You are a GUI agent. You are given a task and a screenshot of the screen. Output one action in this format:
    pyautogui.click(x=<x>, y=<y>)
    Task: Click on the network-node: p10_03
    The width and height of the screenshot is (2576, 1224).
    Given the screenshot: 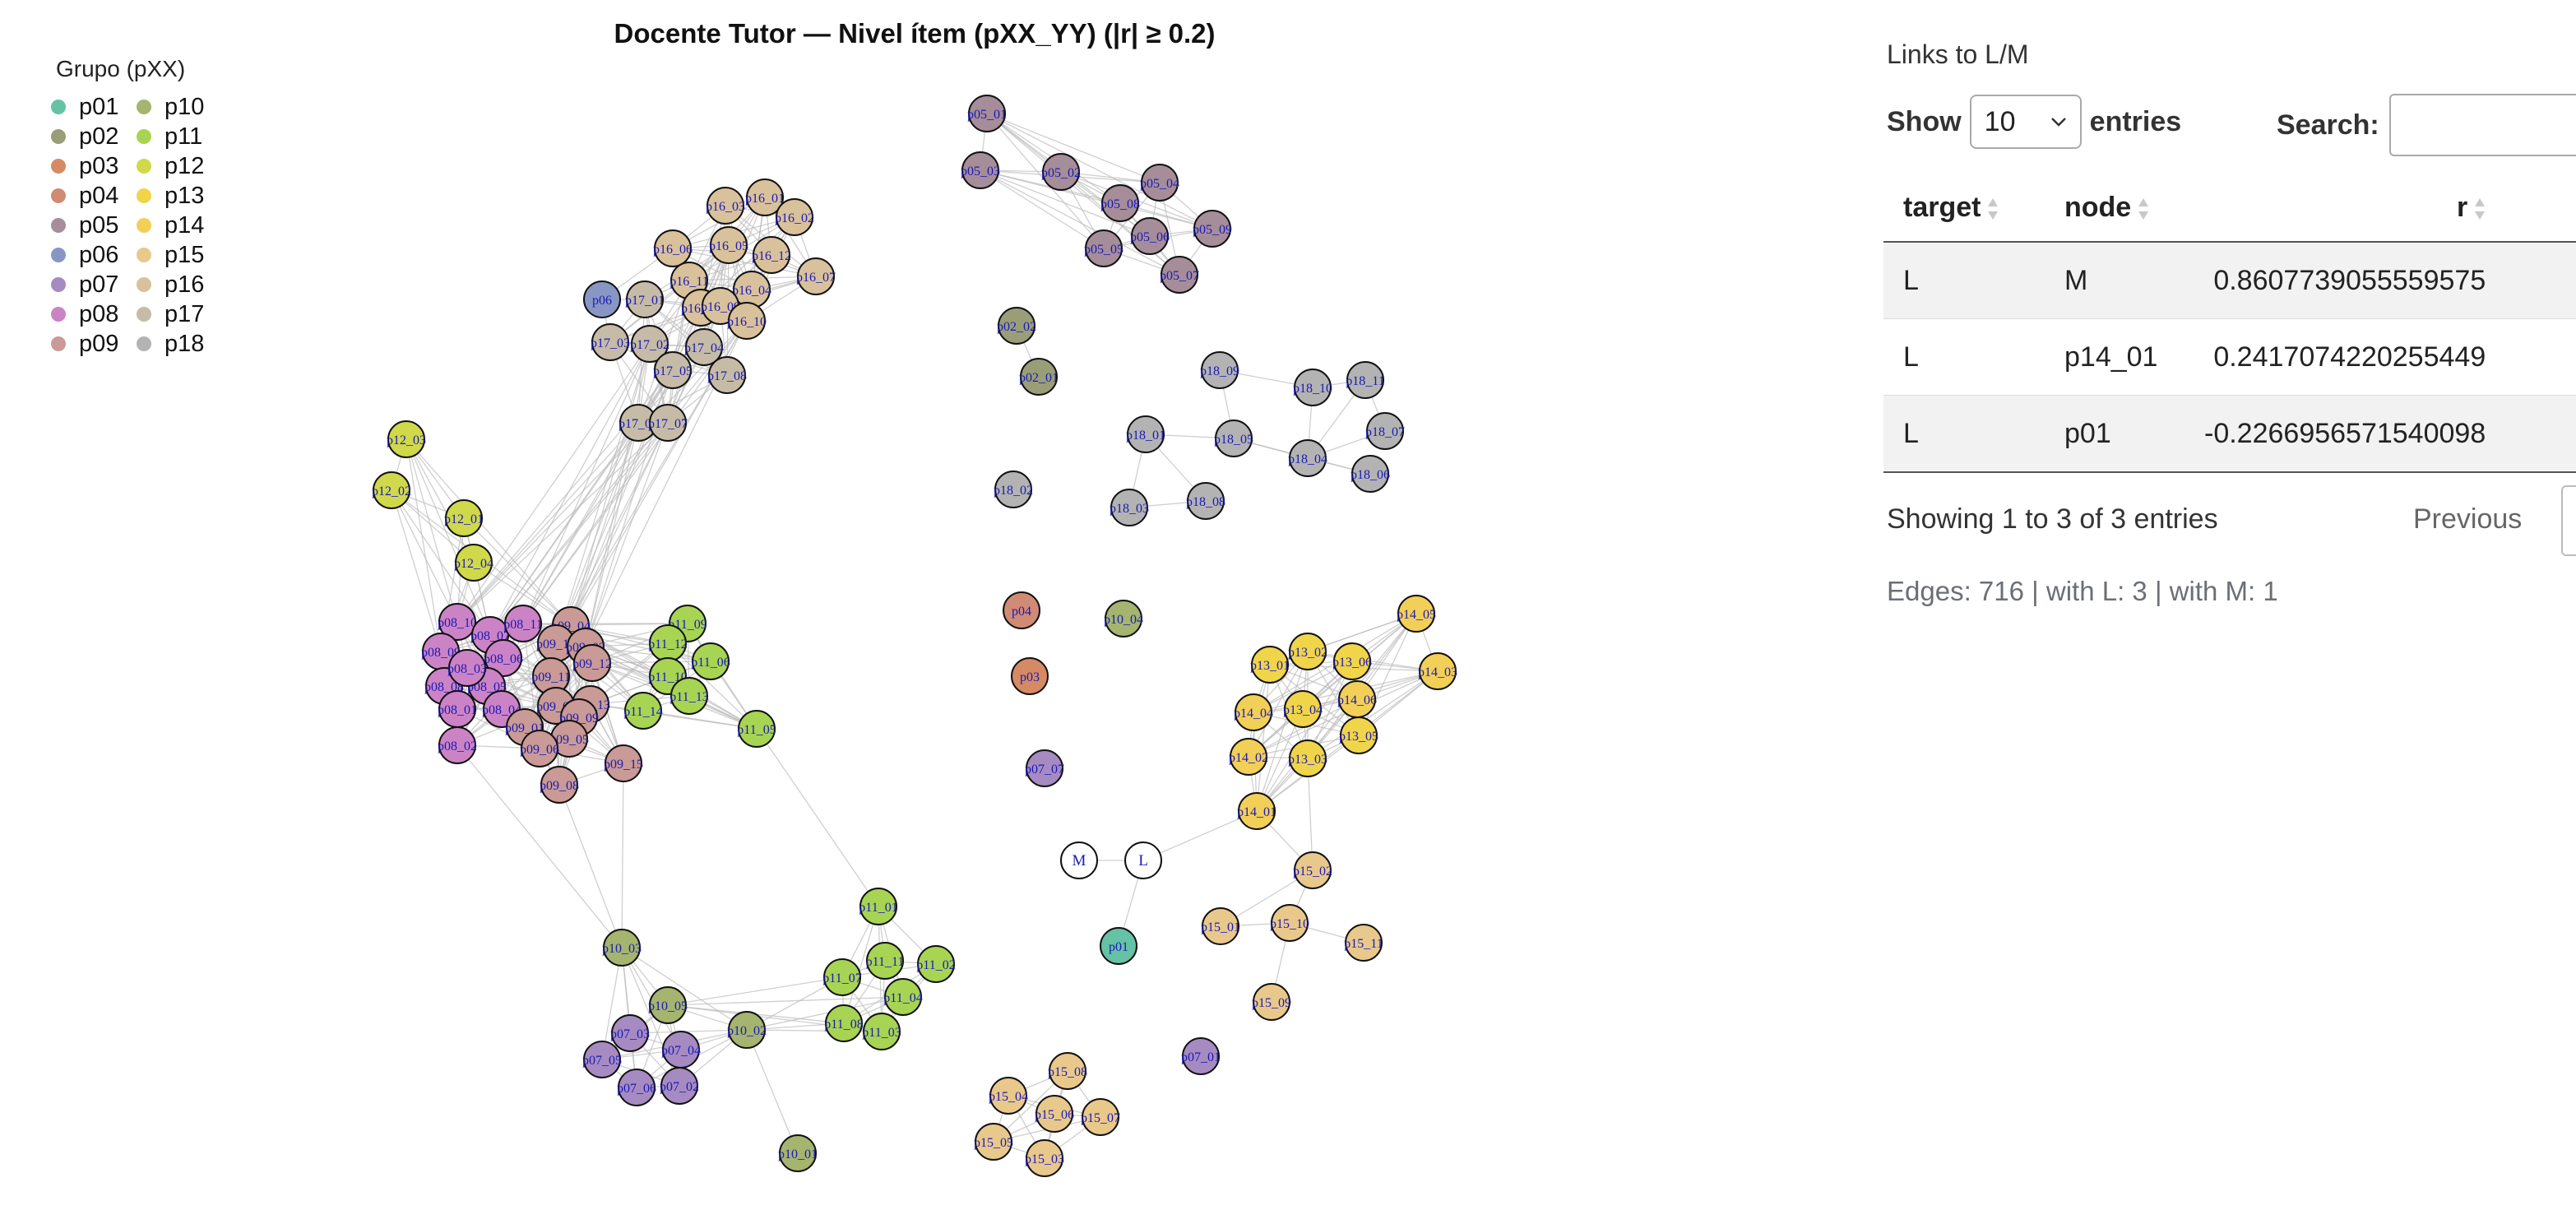 What is the action you would take?
    pyautogui.click(x=622, y=948)
    